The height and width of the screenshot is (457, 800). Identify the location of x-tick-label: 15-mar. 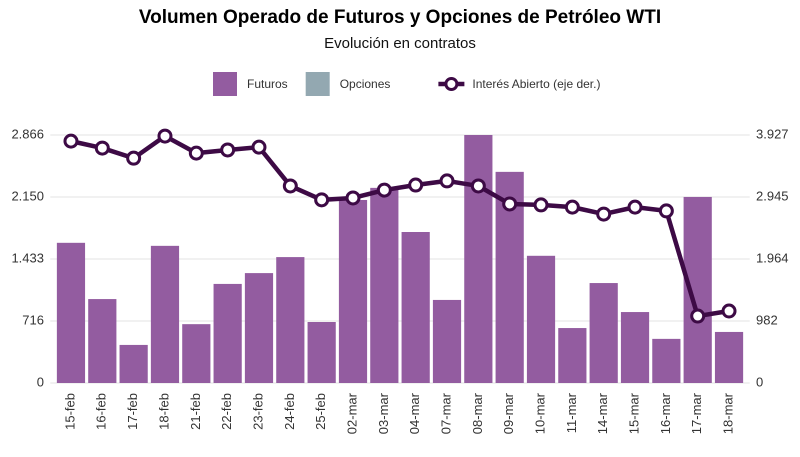
(633, 413).